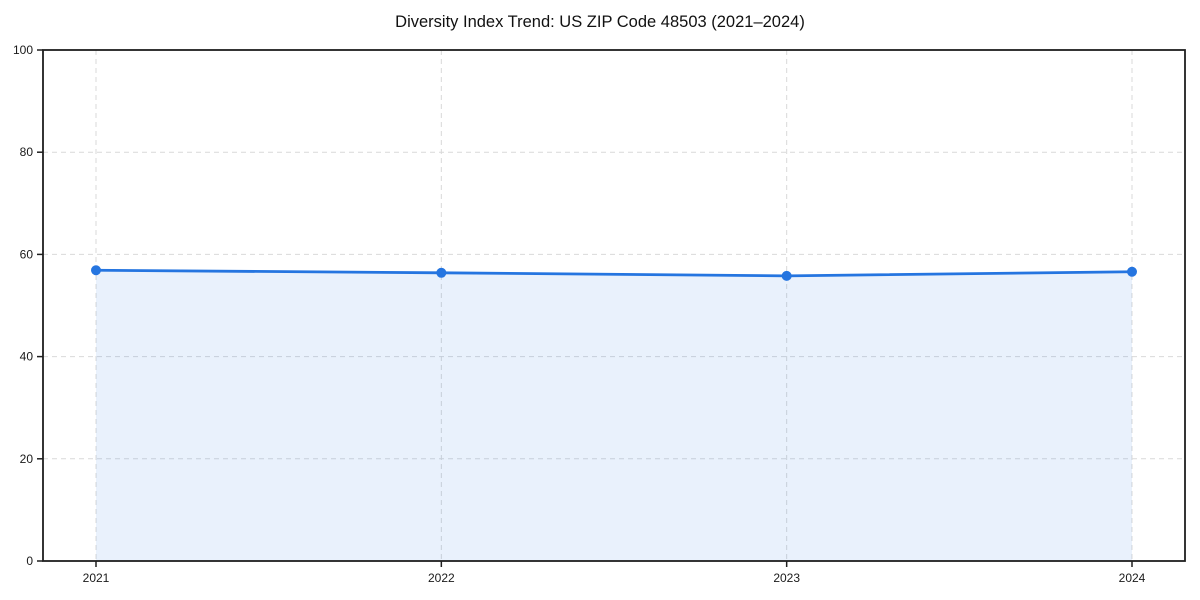  Describe the element at coordinates (29, 561) in the screenshot. I see `y-tick-label: 0` at that location.